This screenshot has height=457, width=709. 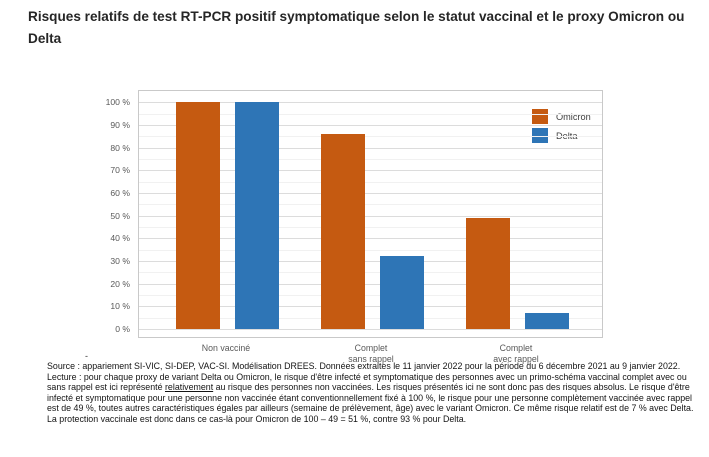 I want to click on y-tick-label: 70 %, so click(x=120, y=170).